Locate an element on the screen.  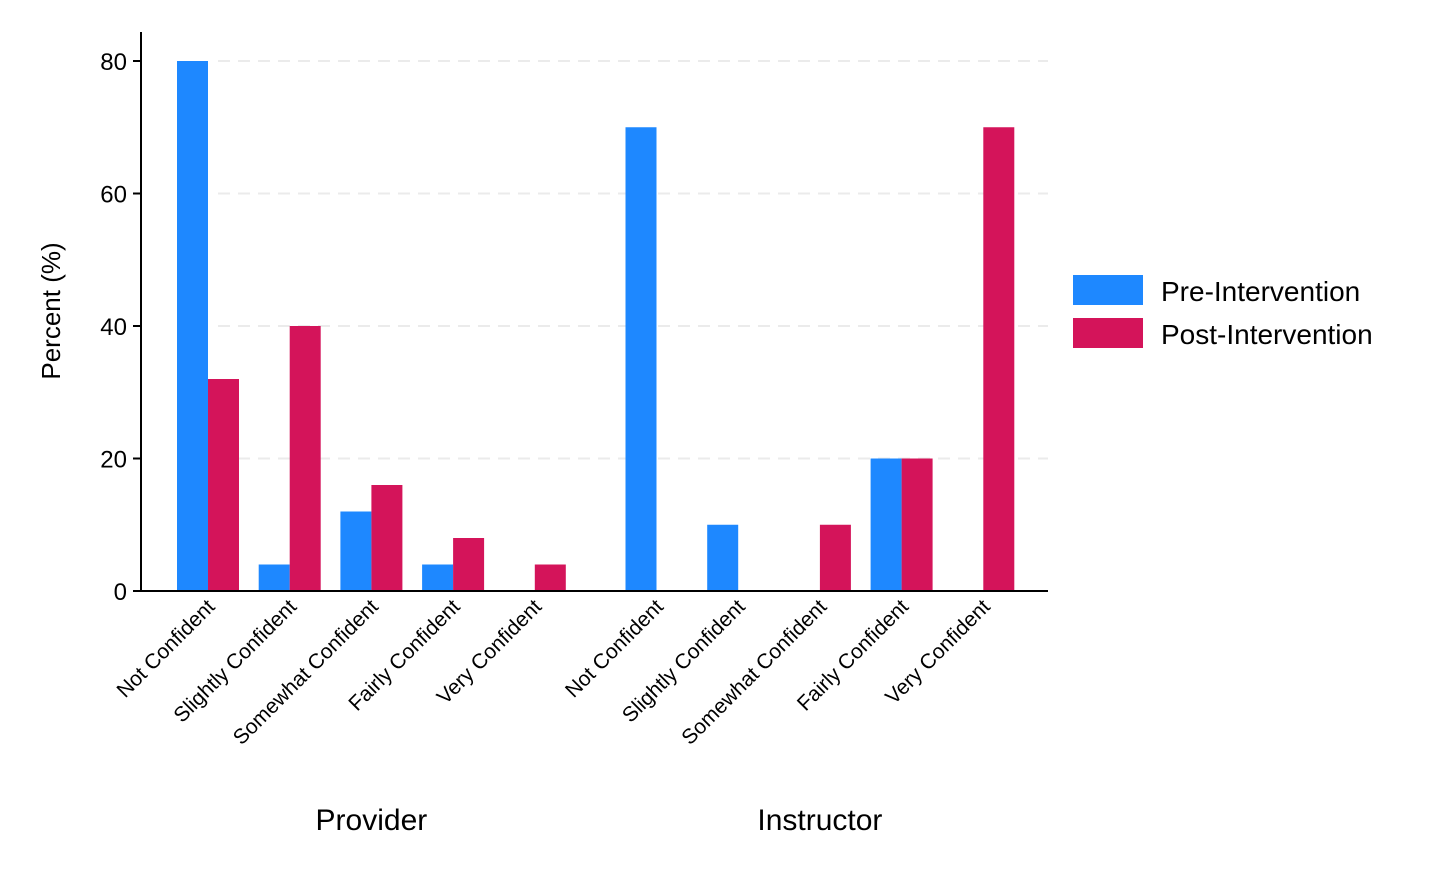
x-group-label: Instructor is located at coordinates (819, 820).